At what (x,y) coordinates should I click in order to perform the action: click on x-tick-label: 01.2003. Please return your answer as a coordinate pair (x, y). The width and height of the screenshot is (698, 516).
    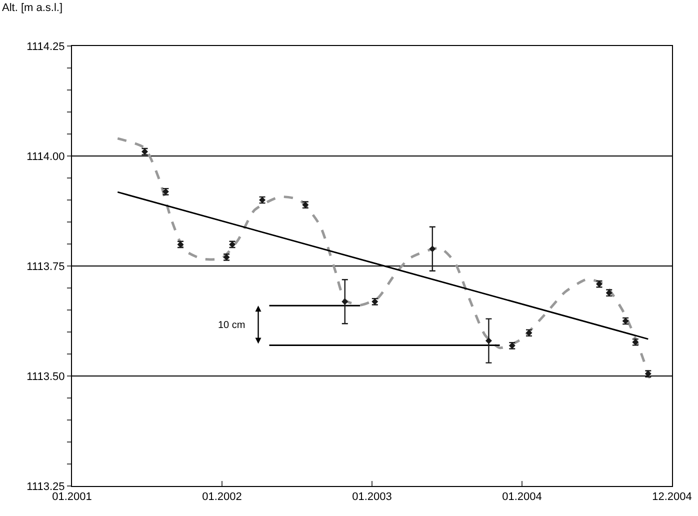
    Looking at the image, I should click on (372, 497).